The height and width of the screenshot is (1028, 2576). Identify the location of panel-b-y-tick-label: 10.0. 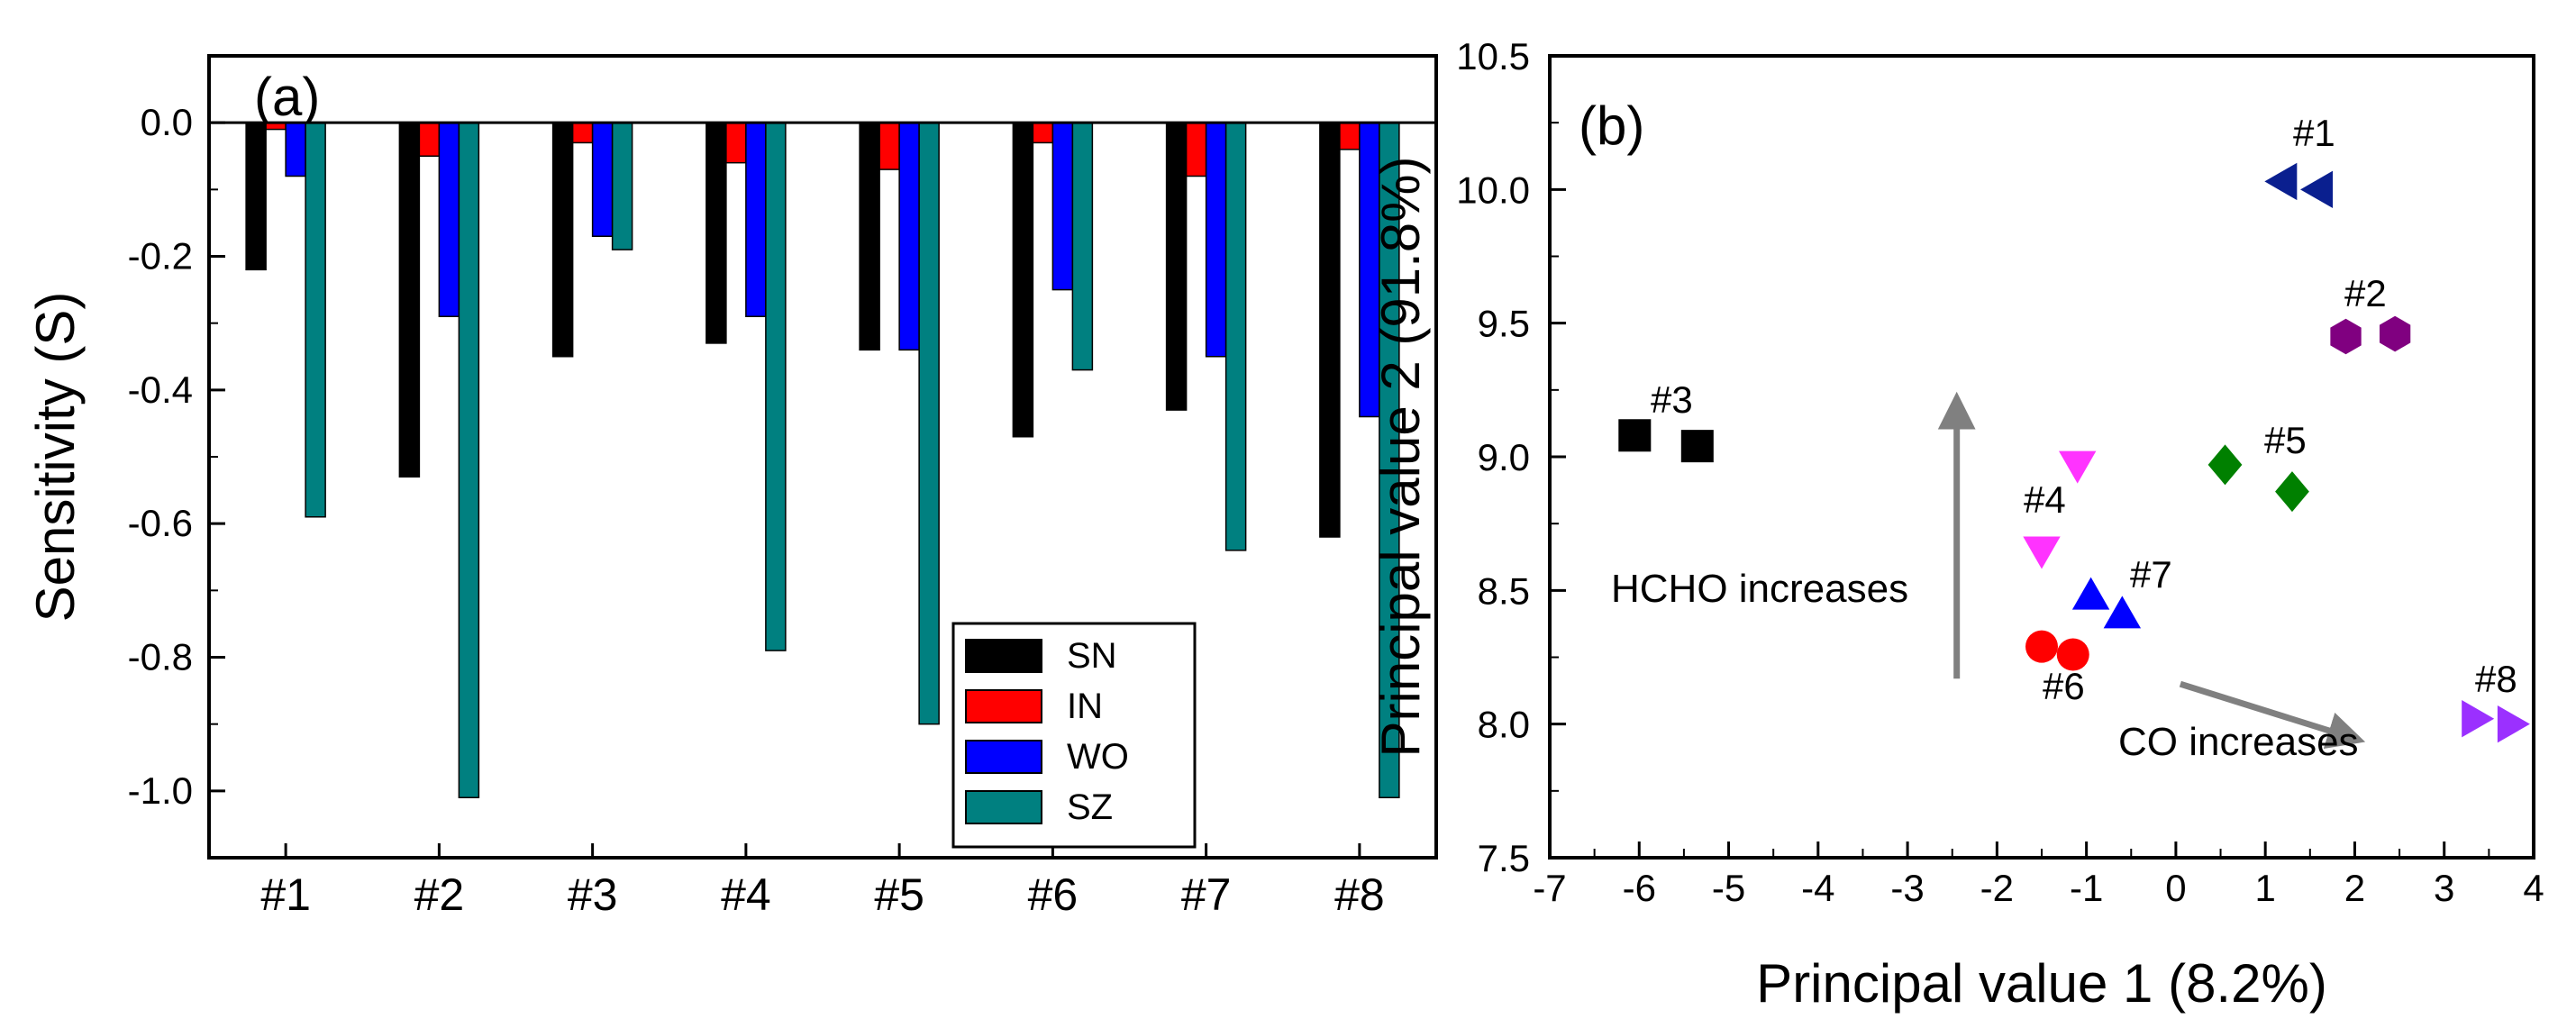
(1493, 189).